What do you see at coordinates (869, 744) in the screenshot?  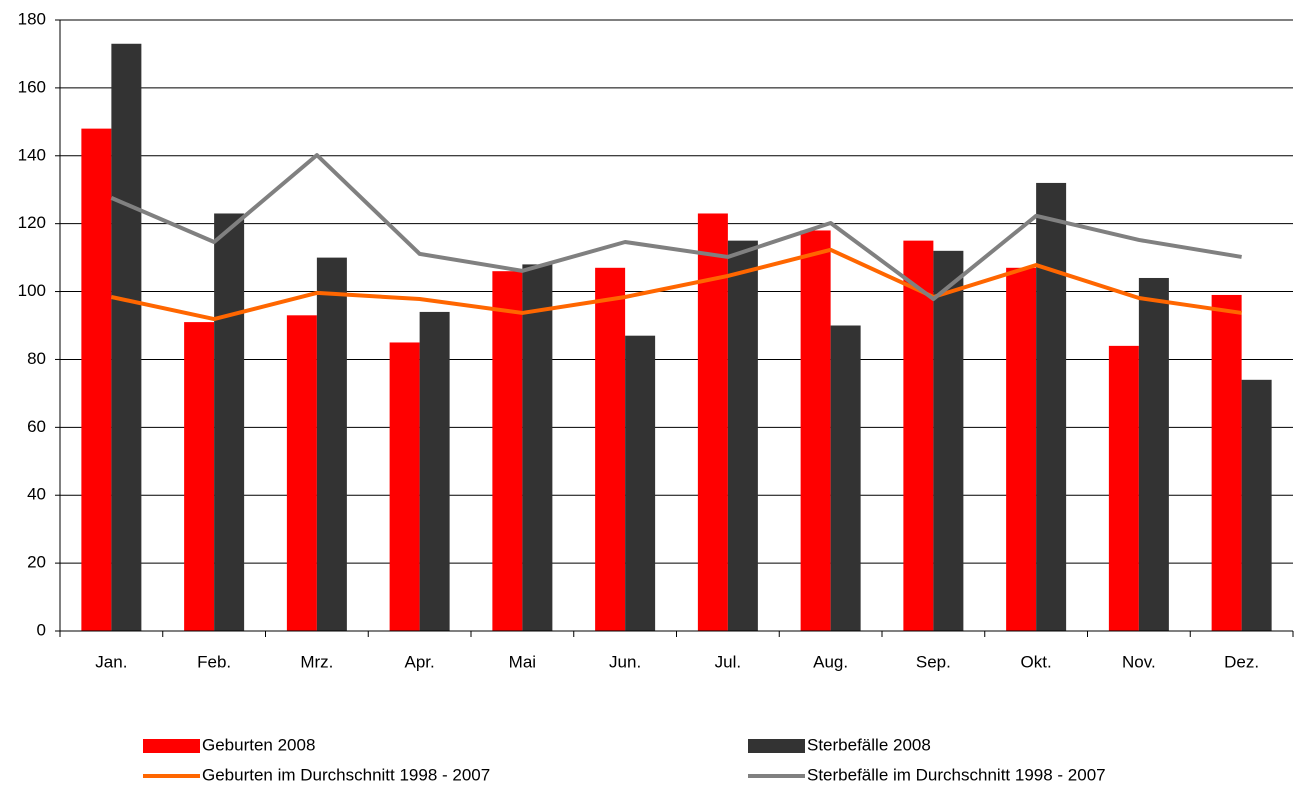 I see `legend-label: Sterbefälle 2008` at bounding box center [869, 744].